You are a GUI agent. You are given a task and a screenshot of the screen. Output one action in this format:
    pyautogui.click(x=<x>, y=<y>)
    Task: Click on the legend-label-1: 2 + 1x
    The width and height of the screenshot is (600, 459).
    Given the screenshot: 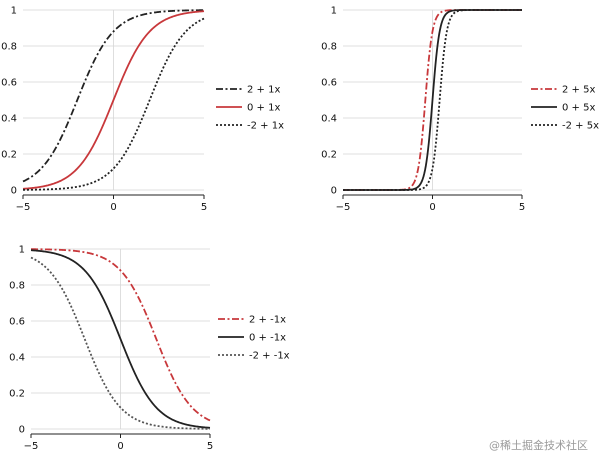 What is the action you would take?
    pyautogui.click(x=263, y=90)
    